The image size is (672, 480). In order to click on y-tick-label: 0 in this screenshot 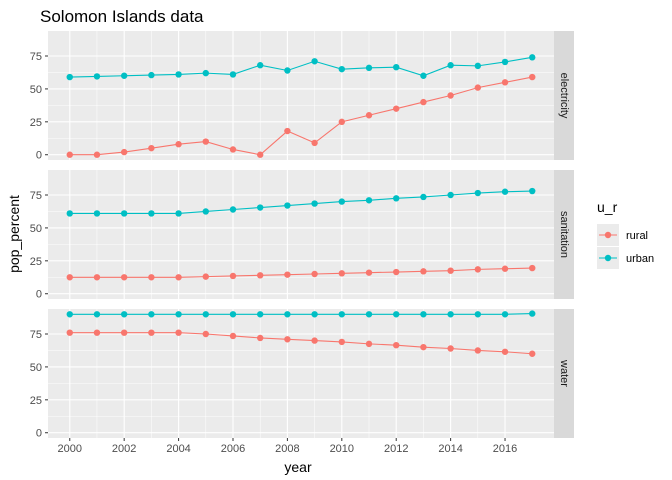, I will do `click(39, 434)`.